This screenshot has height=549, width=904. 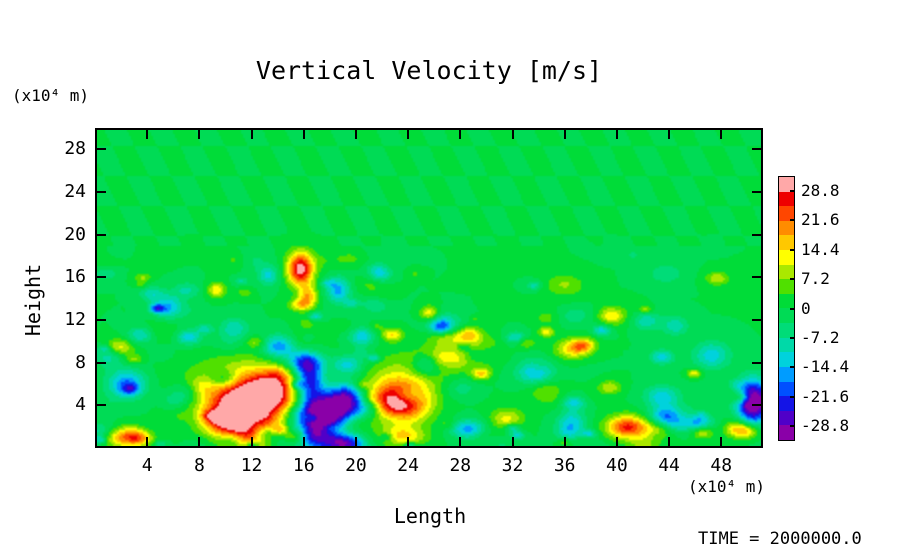 I want to click on colorbar-tick-label: 7.2, so click(x=815, y=279).